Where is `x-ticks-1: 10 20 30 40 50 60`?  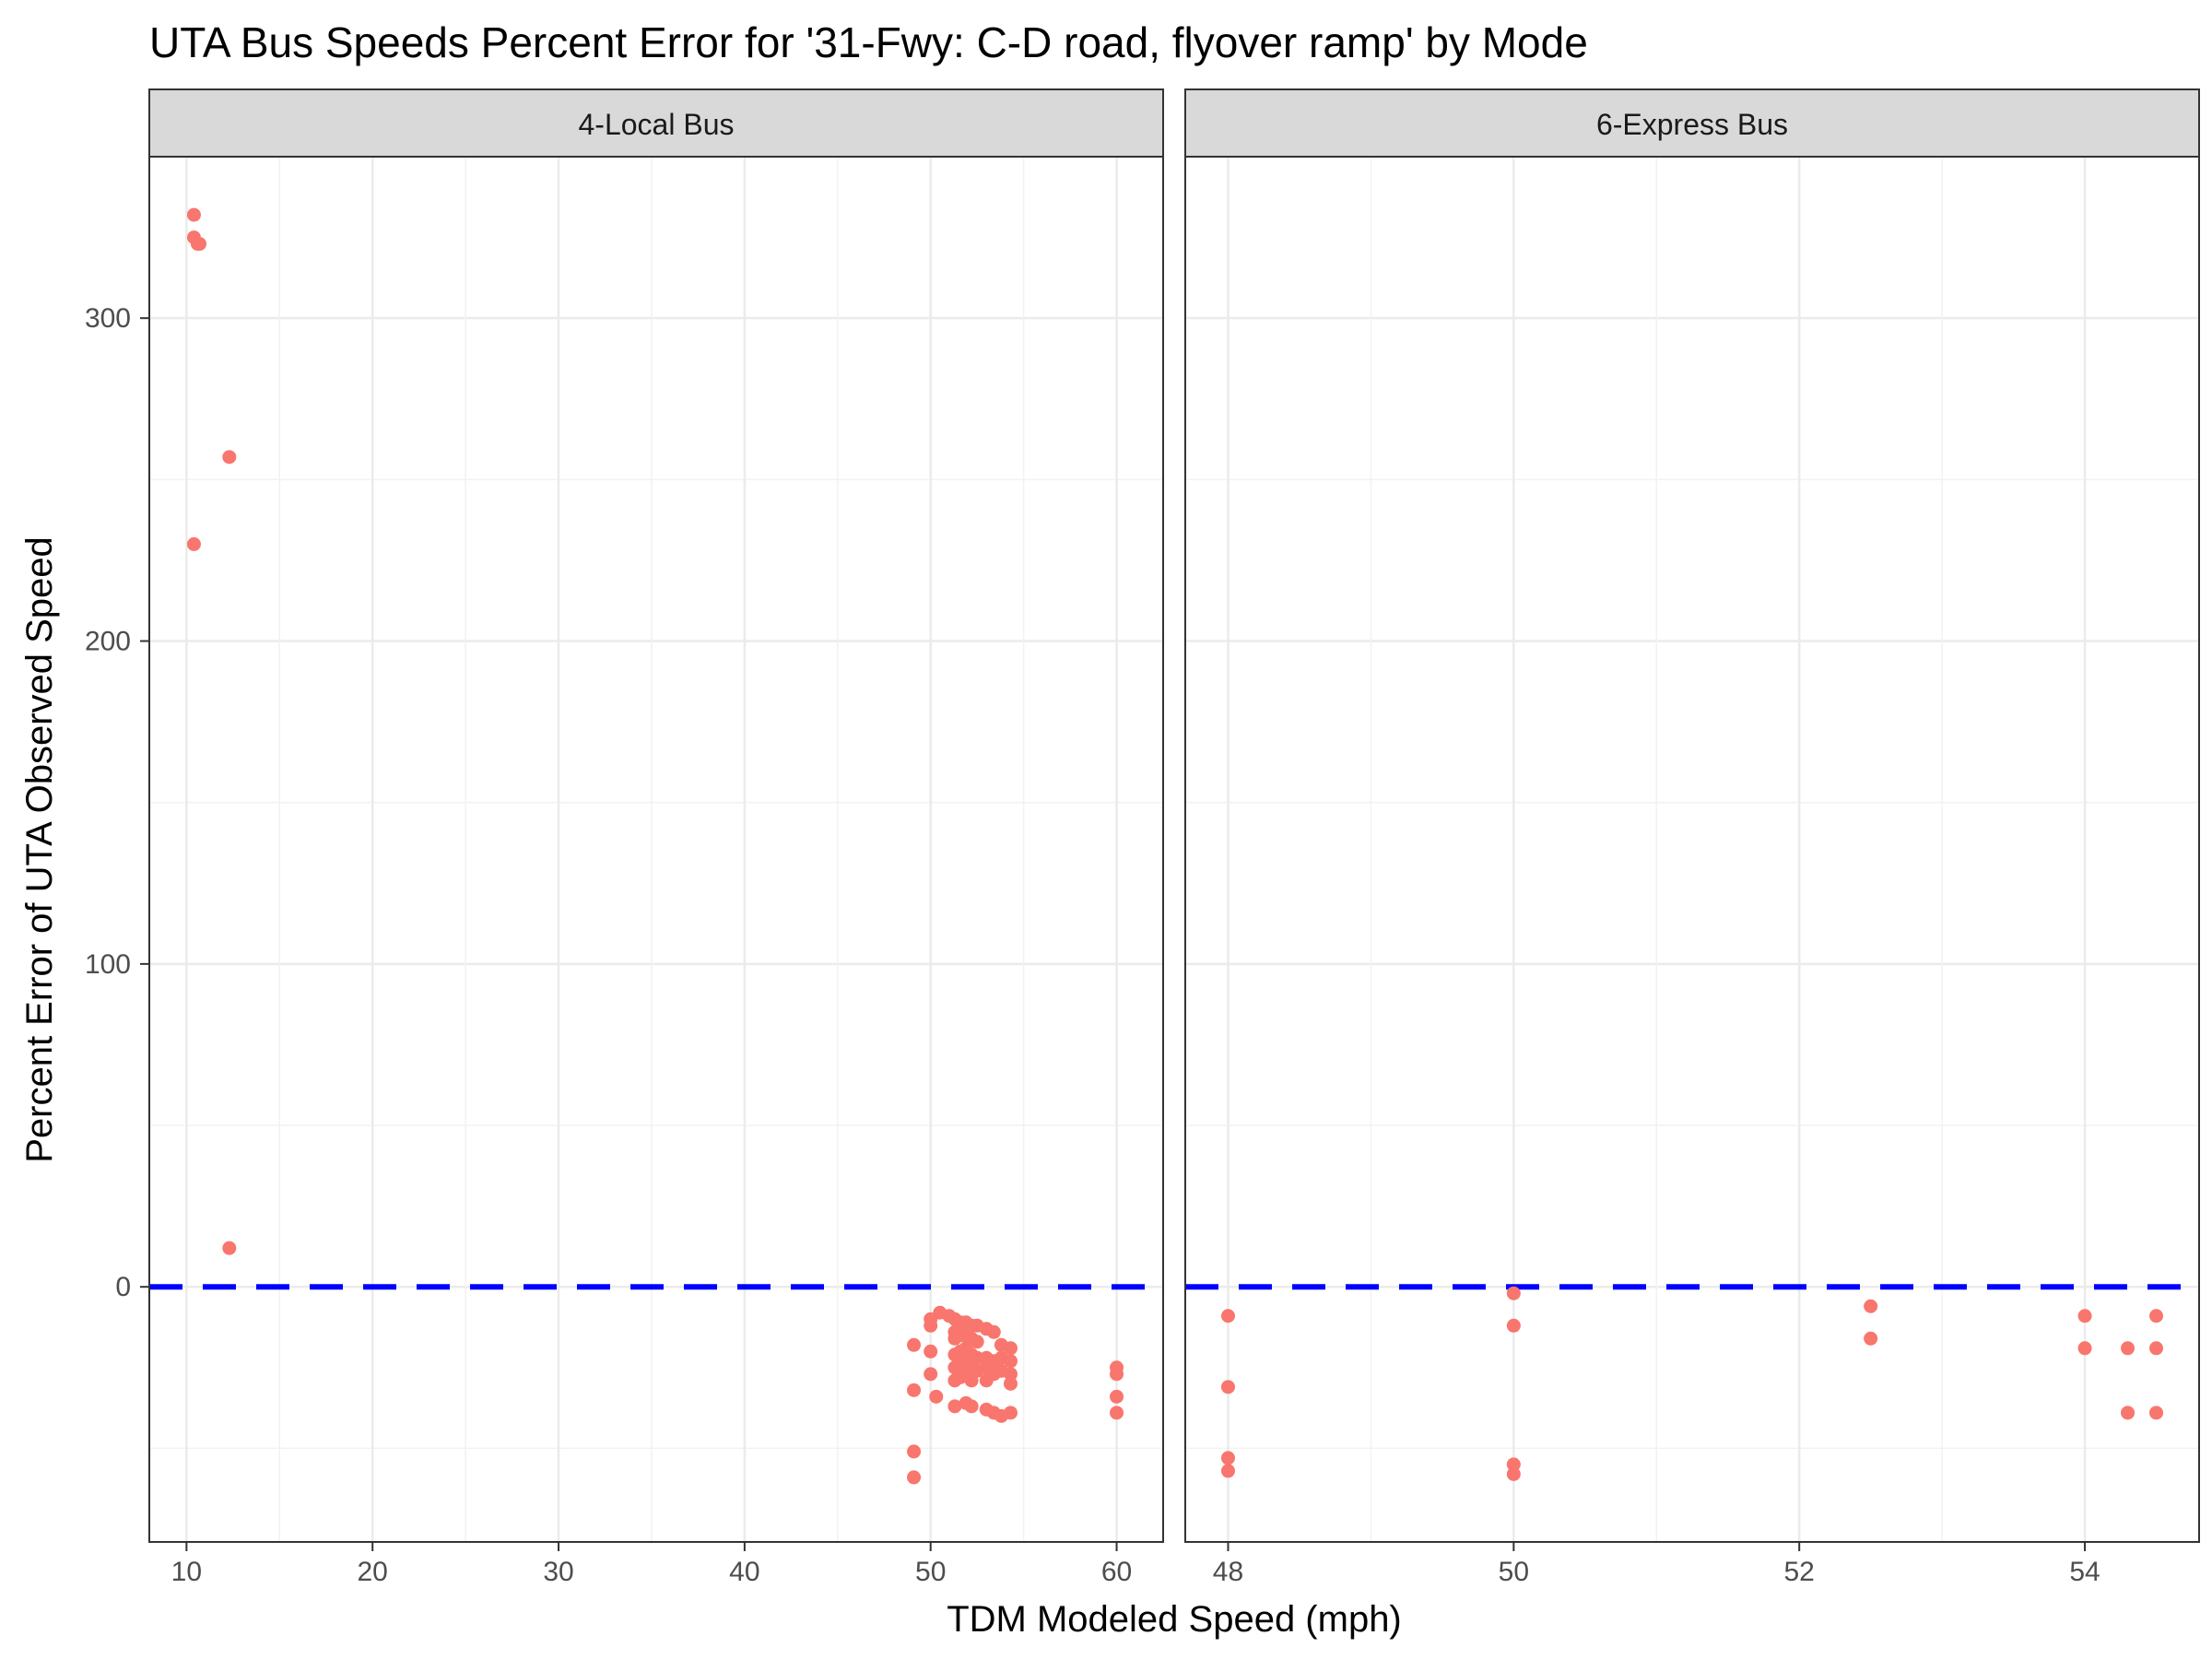
x-ticks-1: 10 20 30 40 50 60 is located at coordinates (651, 1564).